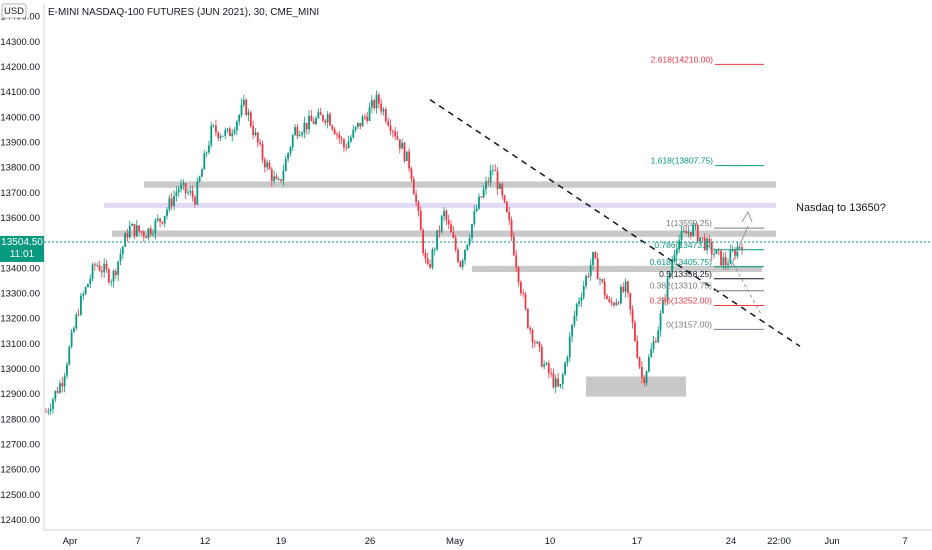  What do you see at coordinates (20, 319) in the screenshot?
I see `y-tick-label: 13200.00` at bounding box center [20, 319].